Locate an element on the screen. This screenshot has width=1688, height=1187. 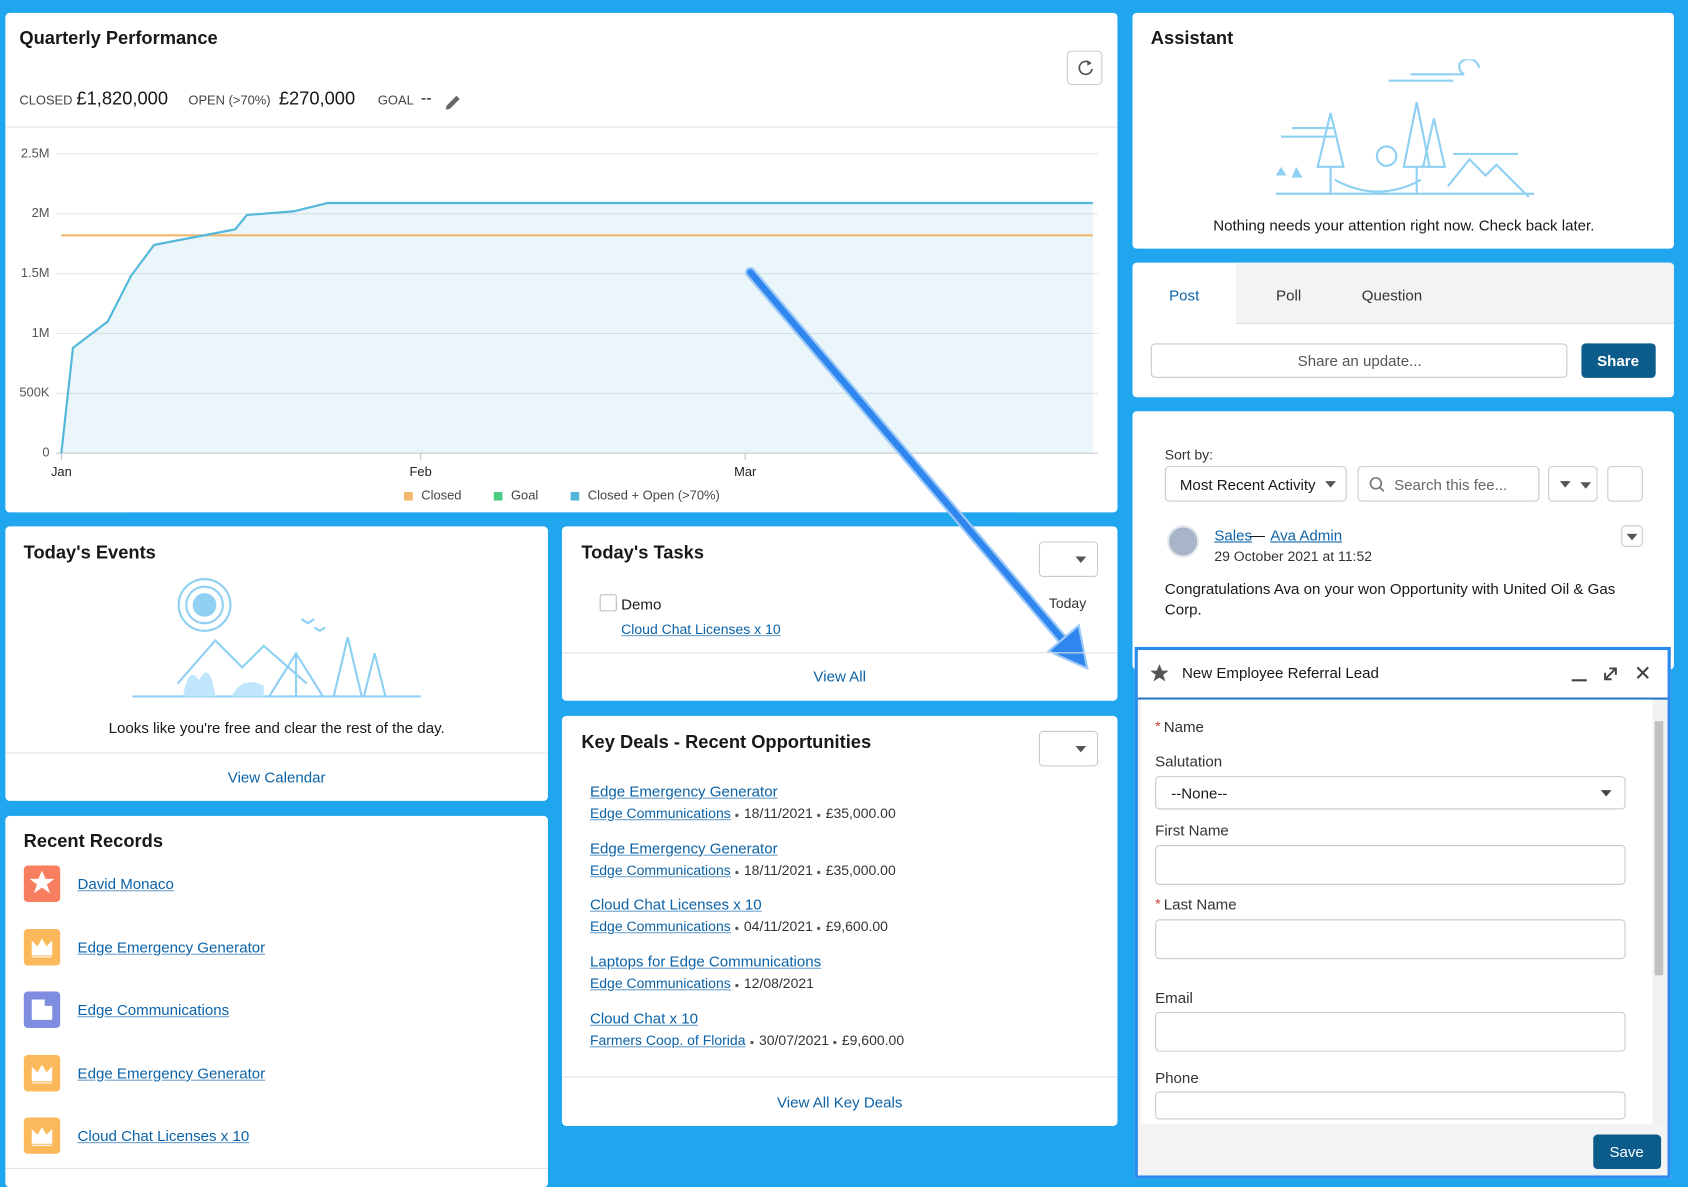
deal-name: Laptops for Edge Communications is located at coordinates (705, 961).